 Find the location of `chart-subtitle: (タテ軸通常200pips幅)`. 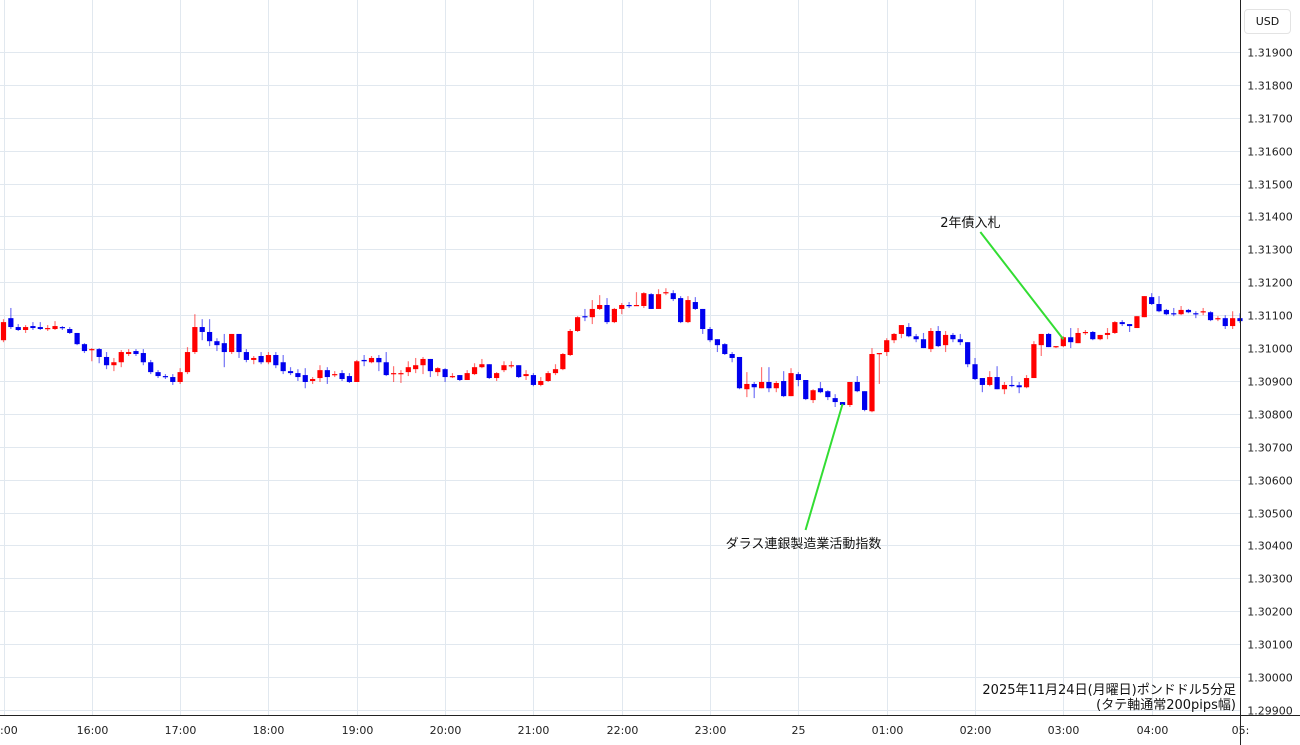

chart-subtitle: (タテ軸通常200pips幅) is located at coordinates (1166, 705).